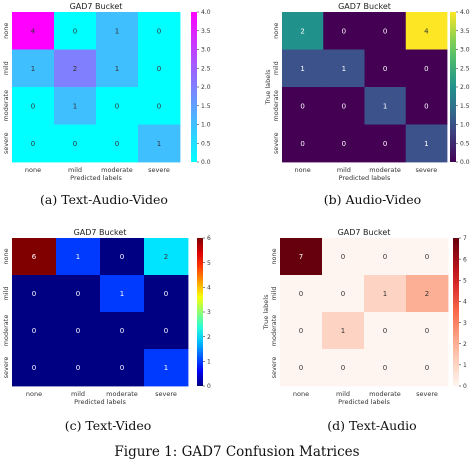 The image size is (474, 463). Describe the element at coordinates (108, 425) in the screenshot. I see `subfigure-caption: (c) Text-Video` at that location.